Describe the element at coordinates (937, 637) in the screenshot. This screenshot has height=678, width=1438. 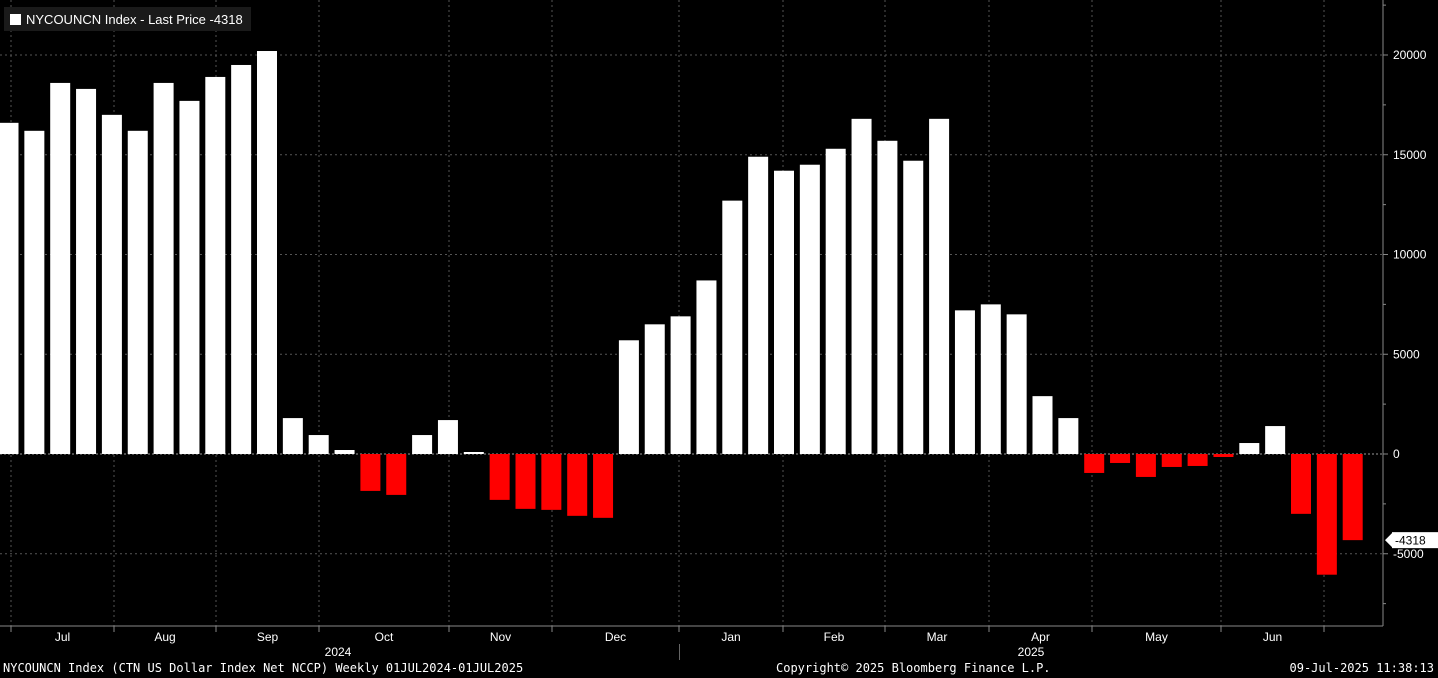
I see `x-tick-label-month: Mar` at that location.